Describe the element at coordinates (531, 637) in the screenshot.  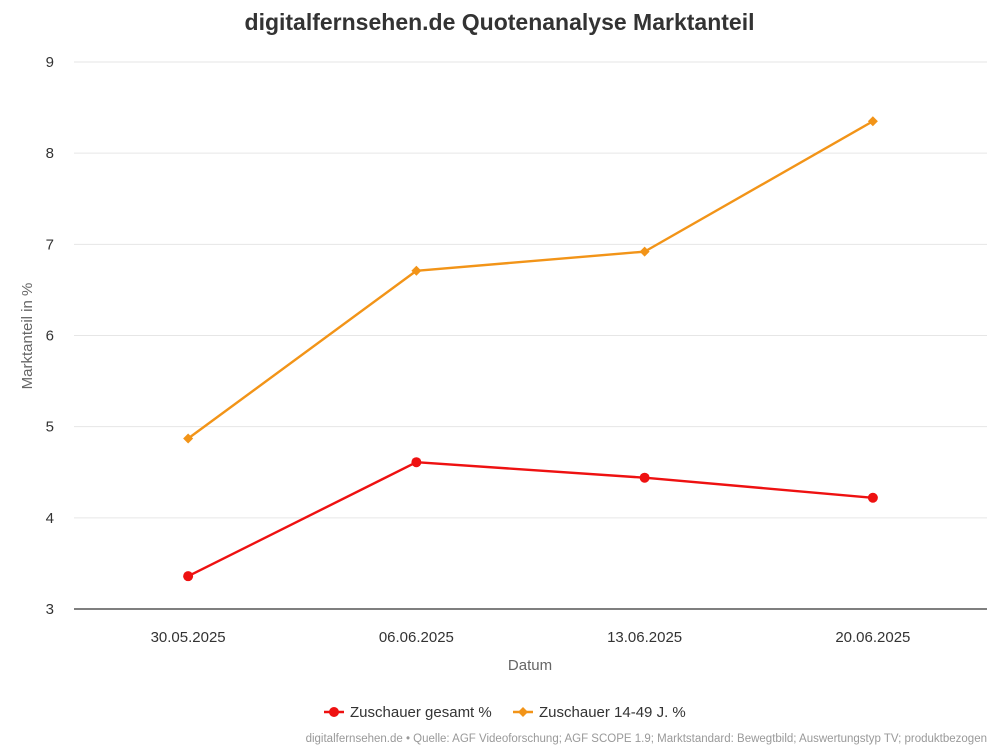
I see `x-axis-ticks: 30.05.2025 06.06.2025 13.06.2025 20.06.2025` at that location.